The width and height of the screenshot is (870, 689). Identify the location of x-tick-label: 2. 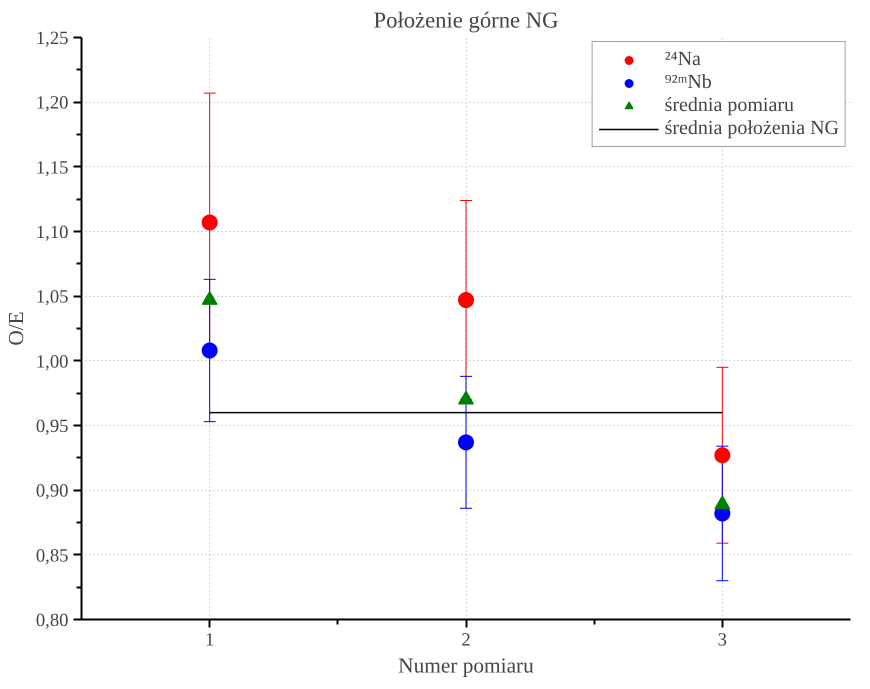
(466, 640).